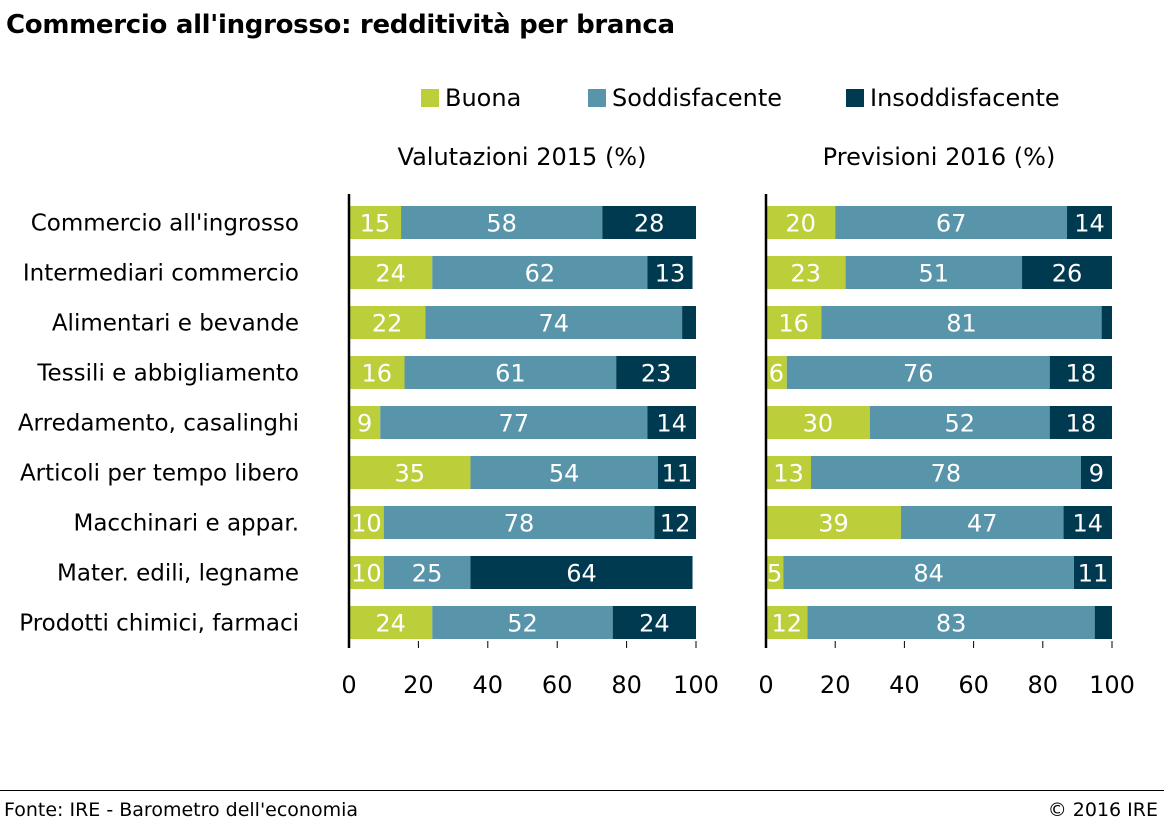 Image resolution: width=1164 pixels, height=828 pixels. What do you see at coordinates (582, 98) in the screenshot?
I see `legend: Buona Soddisfacente Insoddisfacente` at bounding box center [582, 98].